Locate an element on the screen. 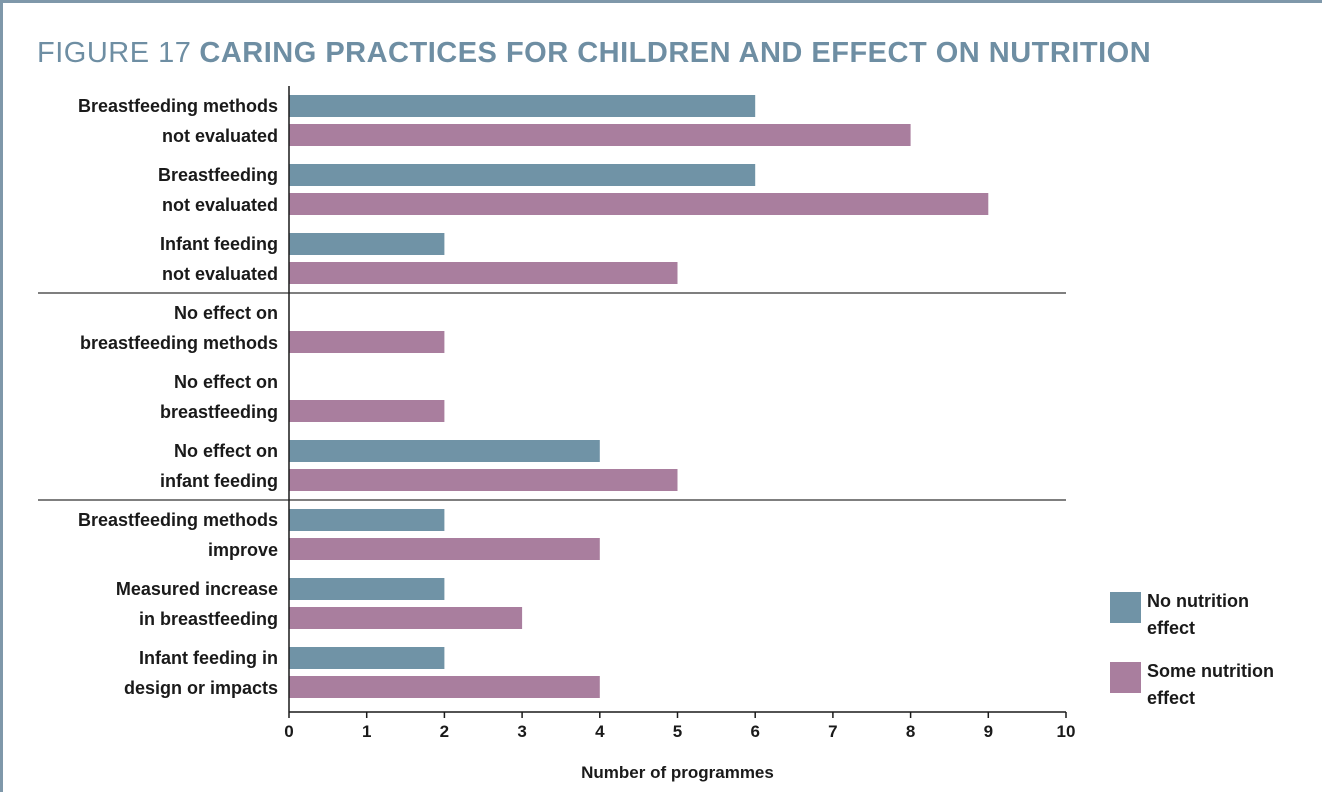  x-tick-label-0: 0 is located at coordinates (288, 731).